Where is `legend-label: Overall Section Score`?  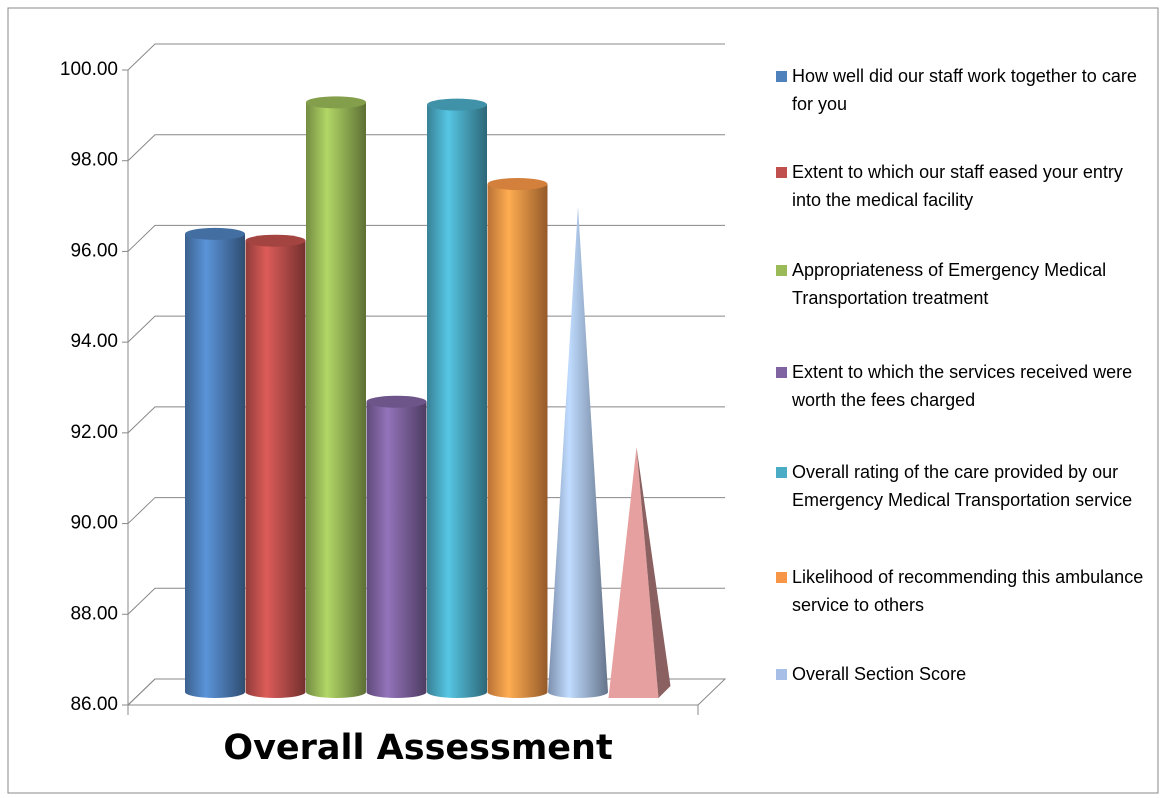 legend-label: Overall Section Score is located at coordinates (879, 674).